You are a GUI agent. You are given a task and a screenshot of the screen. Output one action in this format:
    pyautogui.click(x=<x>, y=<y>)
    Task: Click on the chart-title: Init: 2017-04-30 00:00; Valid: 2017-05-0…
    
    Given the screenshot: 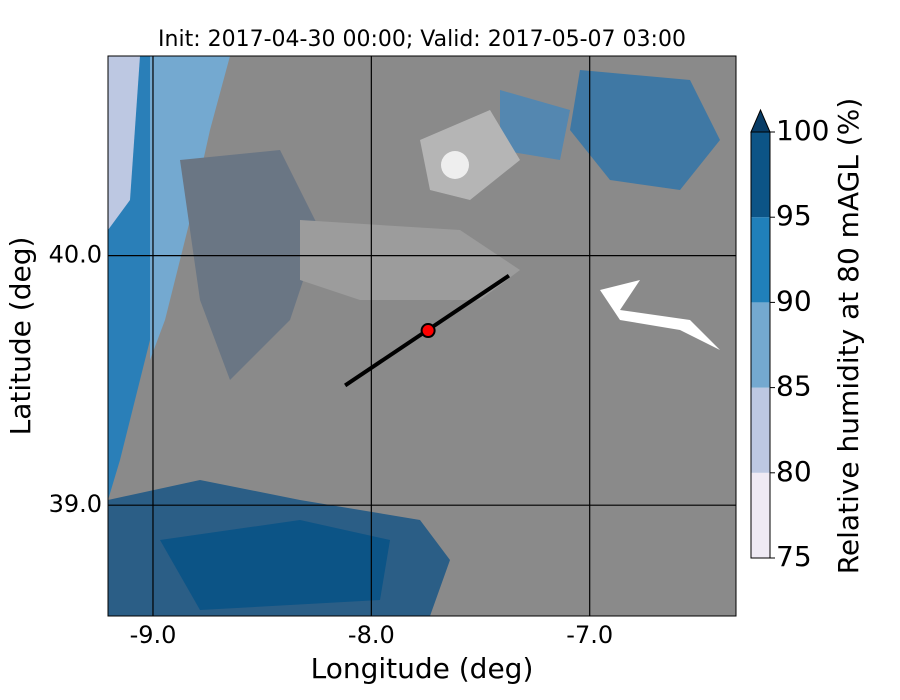 What is the action you would take?
    pyautogui.click(x=422, y=39)
    